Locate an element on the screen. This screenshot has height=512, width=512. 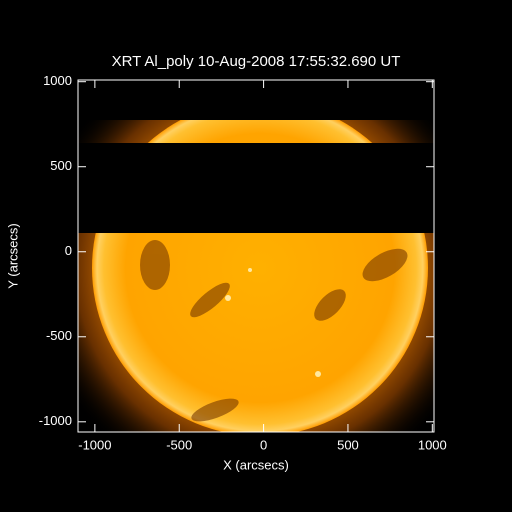
y-axis-label: Y (arcsecs) is located at coordinates (12, 256).